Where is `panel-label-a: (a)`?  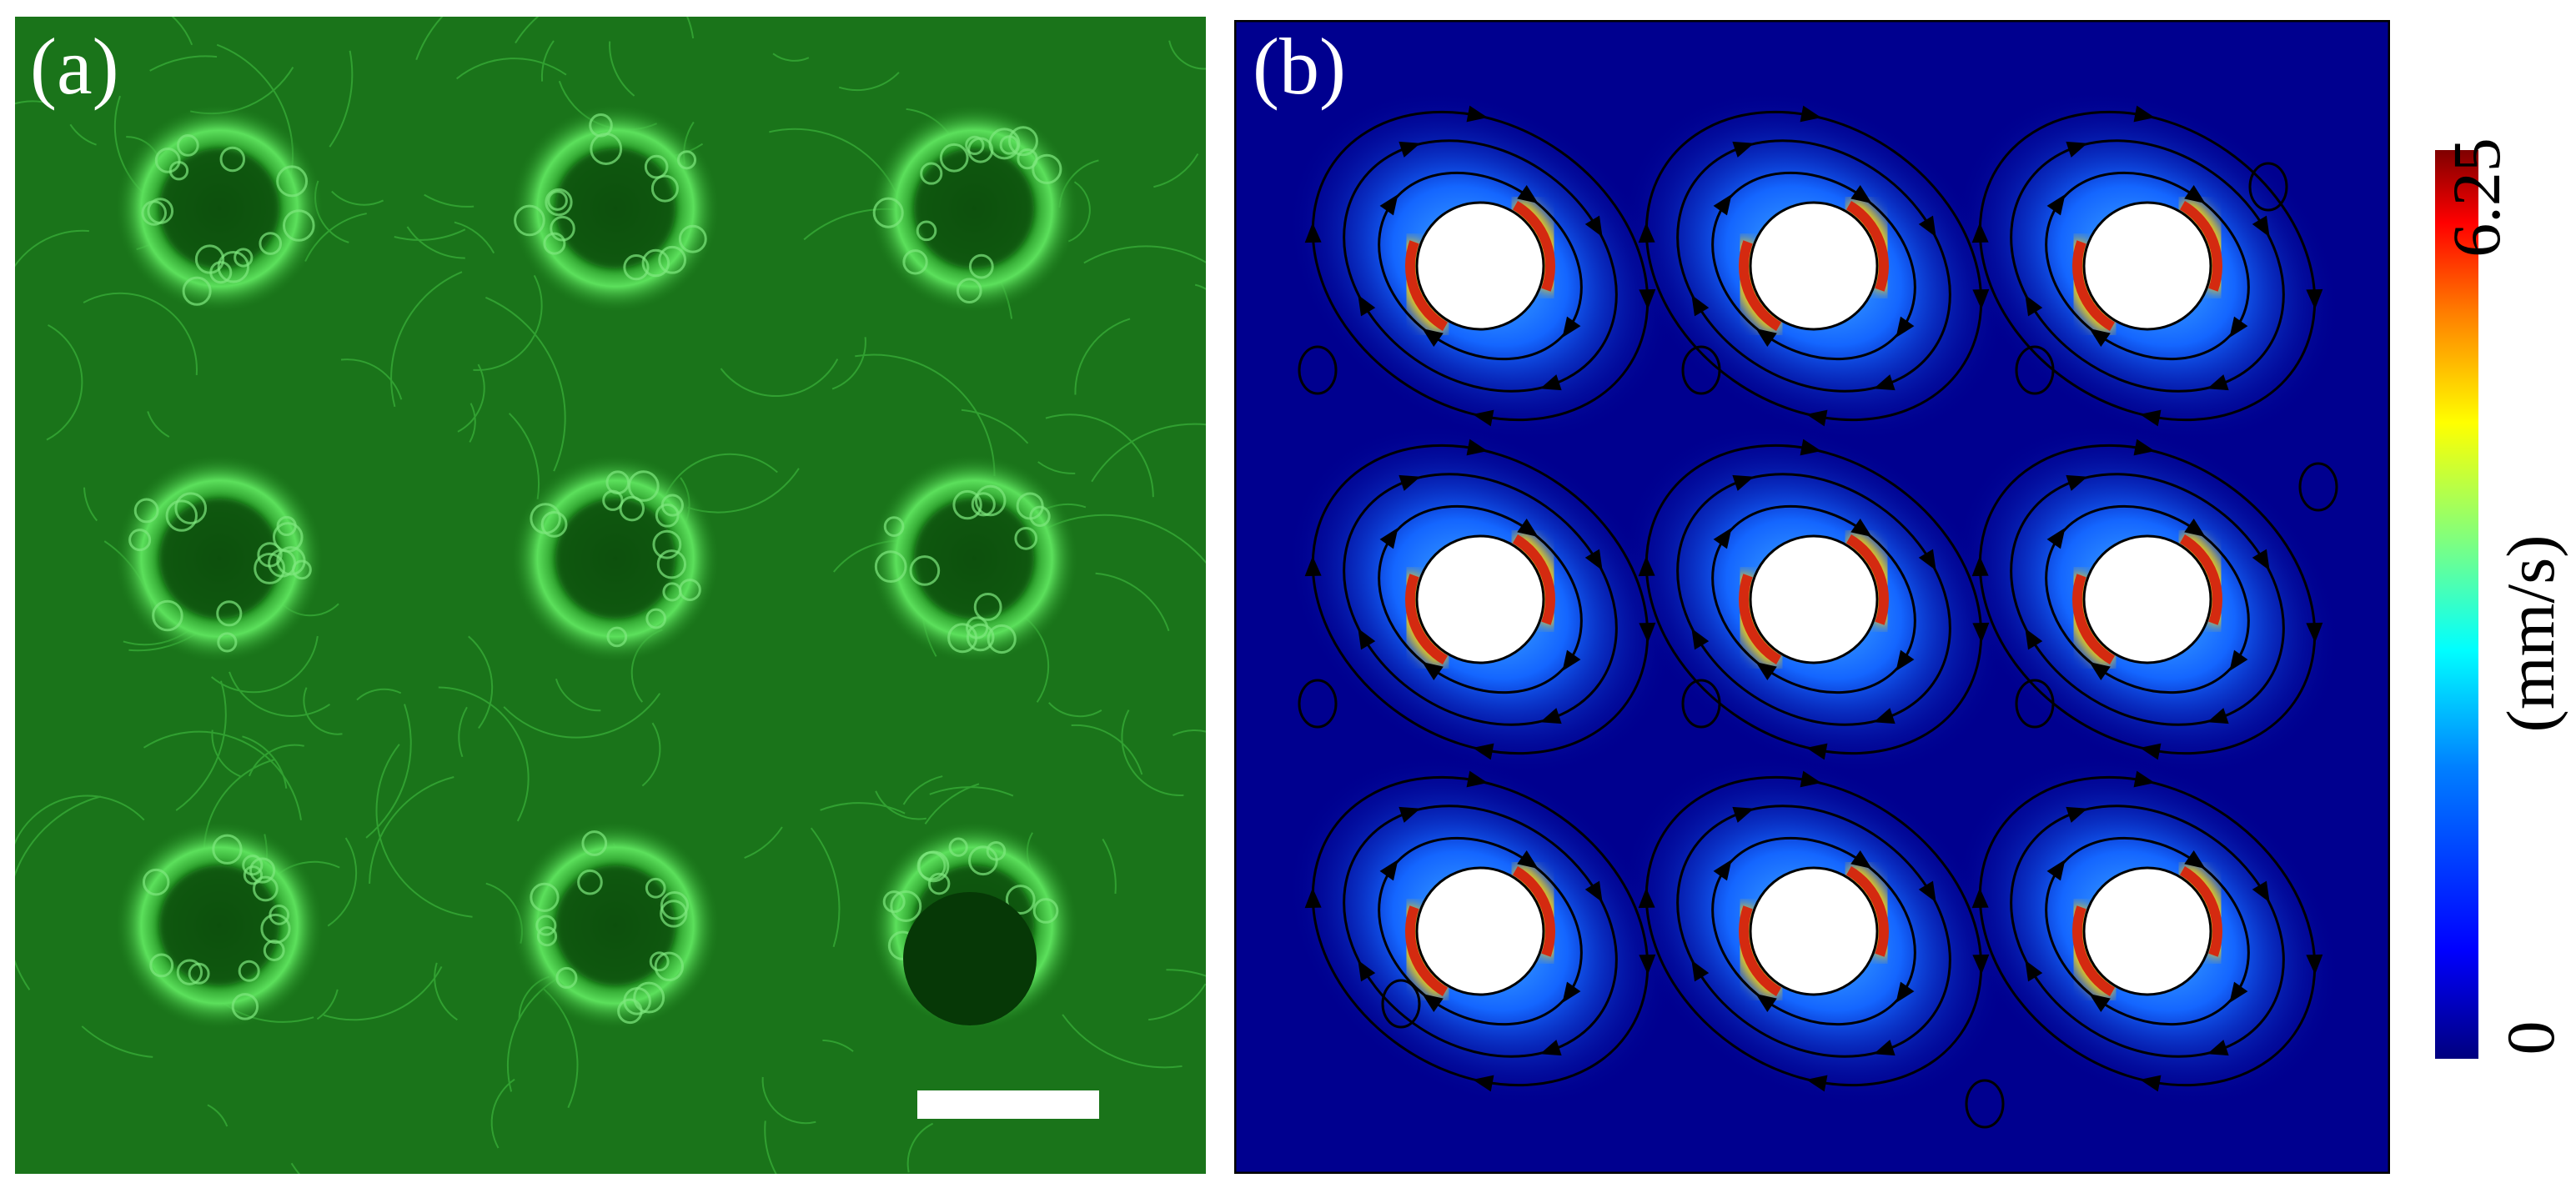 panel-label-a: (a) is located at coordinates (74, 66).